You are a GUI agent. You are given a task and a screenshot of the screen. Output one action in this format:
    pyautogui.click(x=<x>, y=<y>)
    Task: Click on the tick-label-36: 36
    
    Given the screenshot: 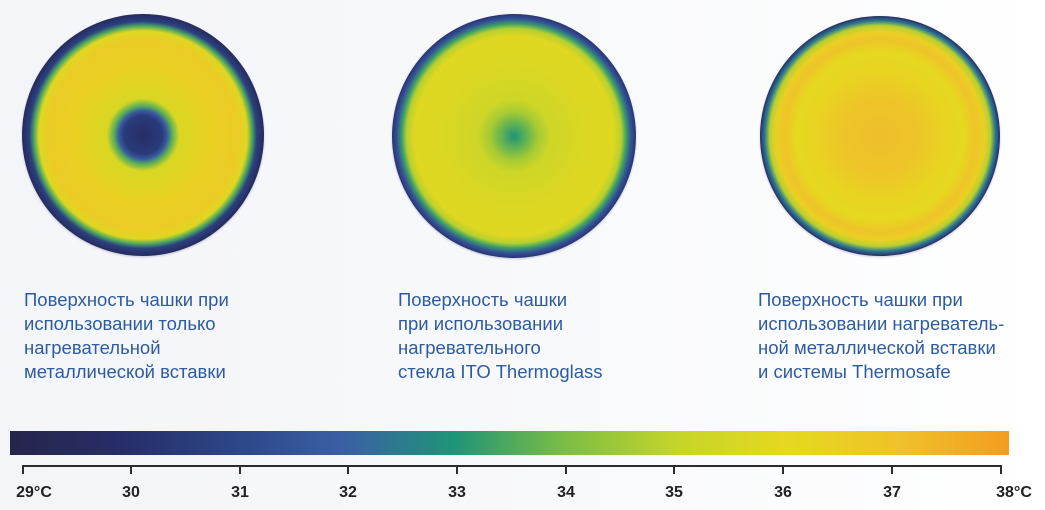 What is the action you would take?
    pyautogui.click(x=783, y=492)
    